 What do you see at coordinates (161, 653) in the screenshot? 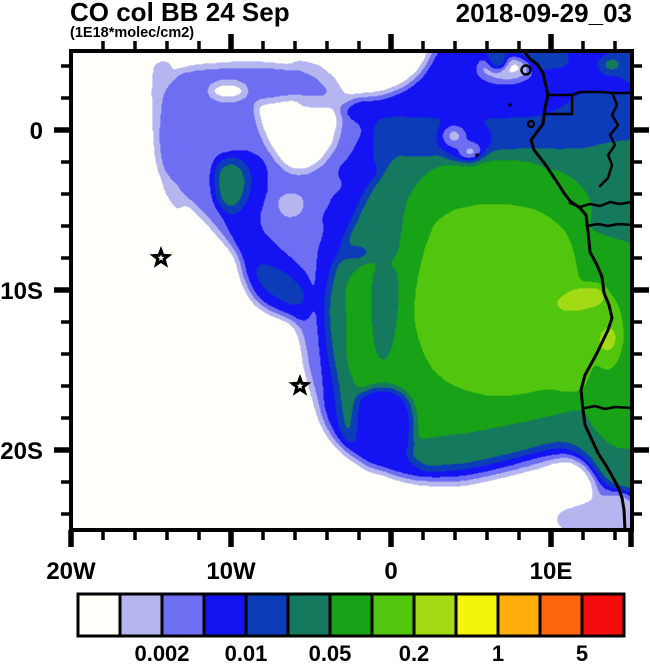
I see `svg-text: 0.002` at bounding box center [161, 653].